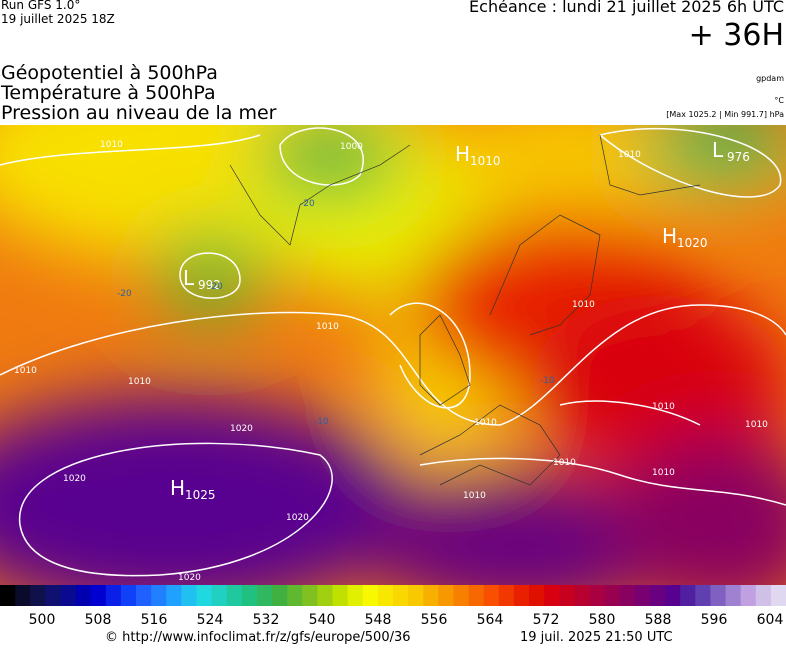 Image resolution: width=786 pixels, height=648 pixels. Describe the element at coordinates (602, 620) in the screenshot. I see `colorbar-label: 580` at that location.